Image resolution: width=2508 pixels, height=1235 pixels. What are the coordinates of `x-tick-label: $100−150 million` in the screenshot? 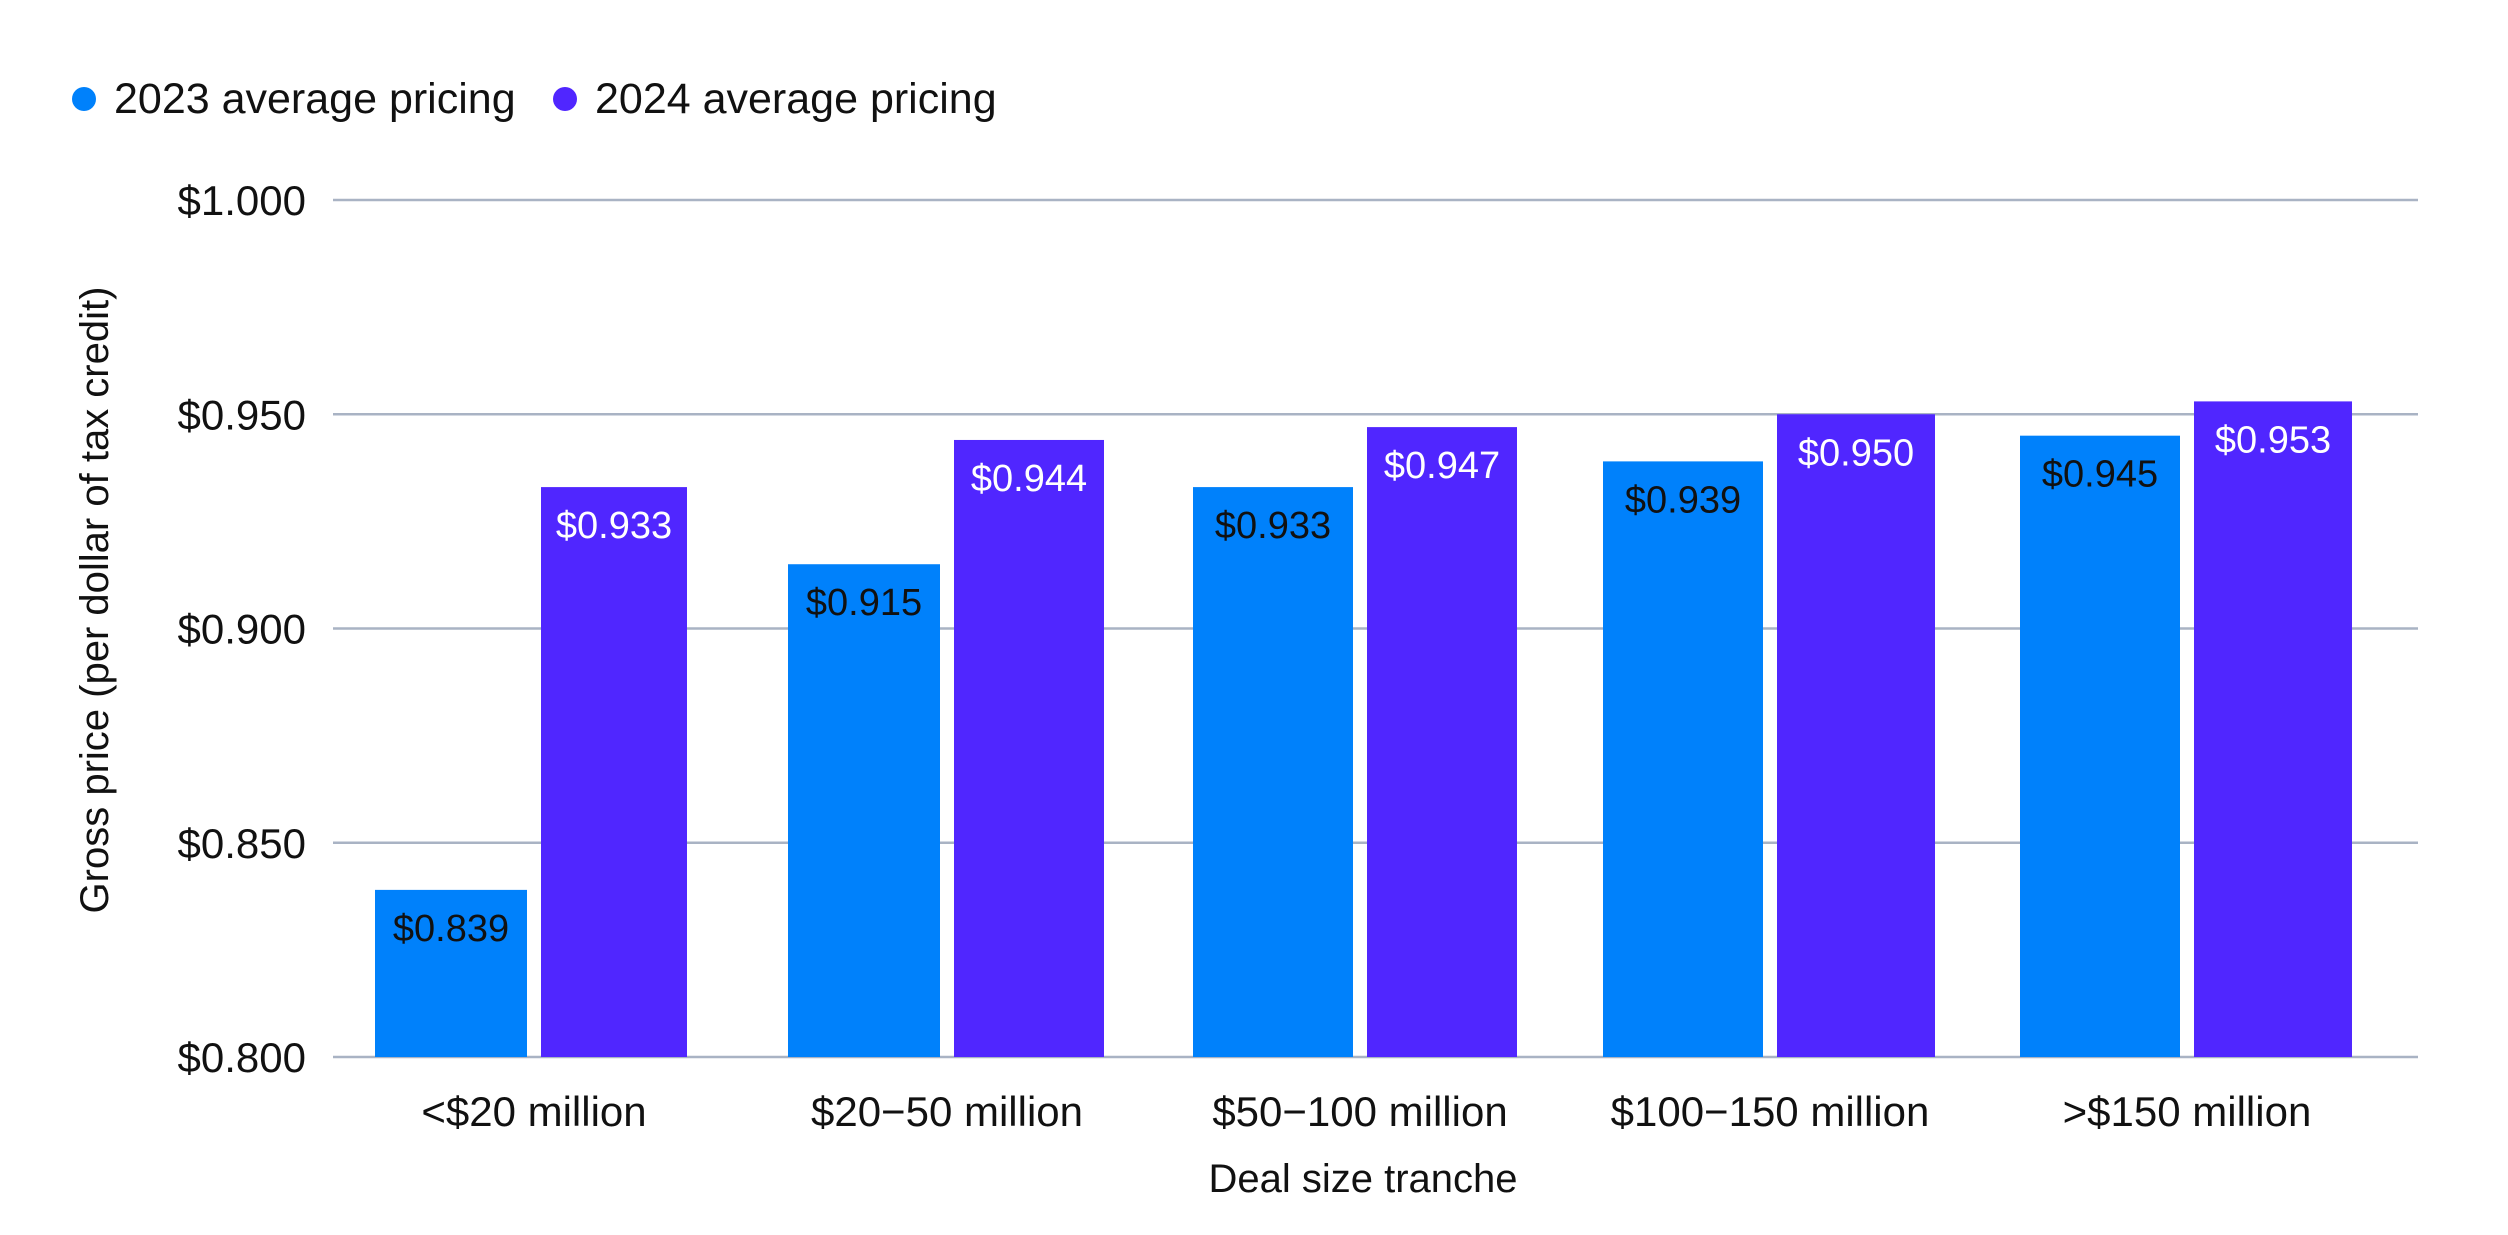 It's located at (1770, 1111).